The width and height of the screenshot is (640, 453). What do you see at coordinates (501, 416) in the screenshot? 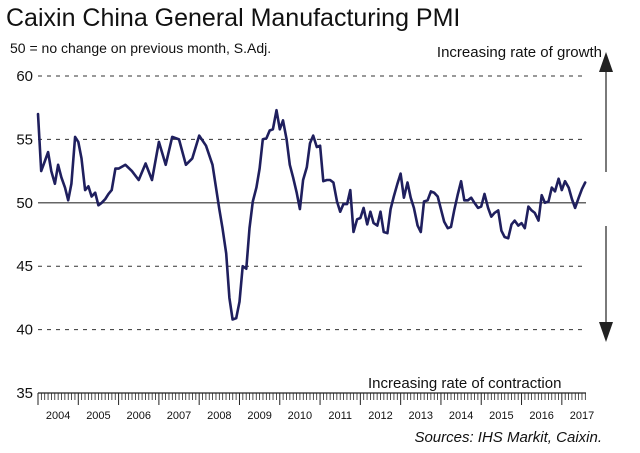
I see `x-tick-label-2015: 2015` at bounding box center [501, 416].